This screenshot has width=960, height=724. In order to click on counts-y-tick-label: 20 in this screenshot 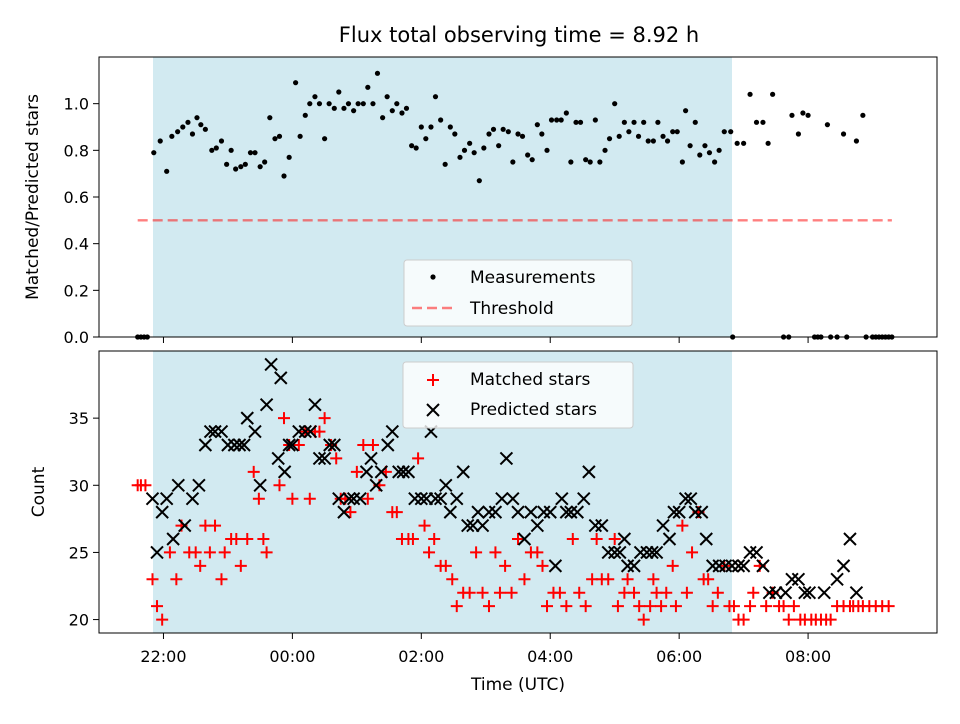, I will do `click(79, 620)`.